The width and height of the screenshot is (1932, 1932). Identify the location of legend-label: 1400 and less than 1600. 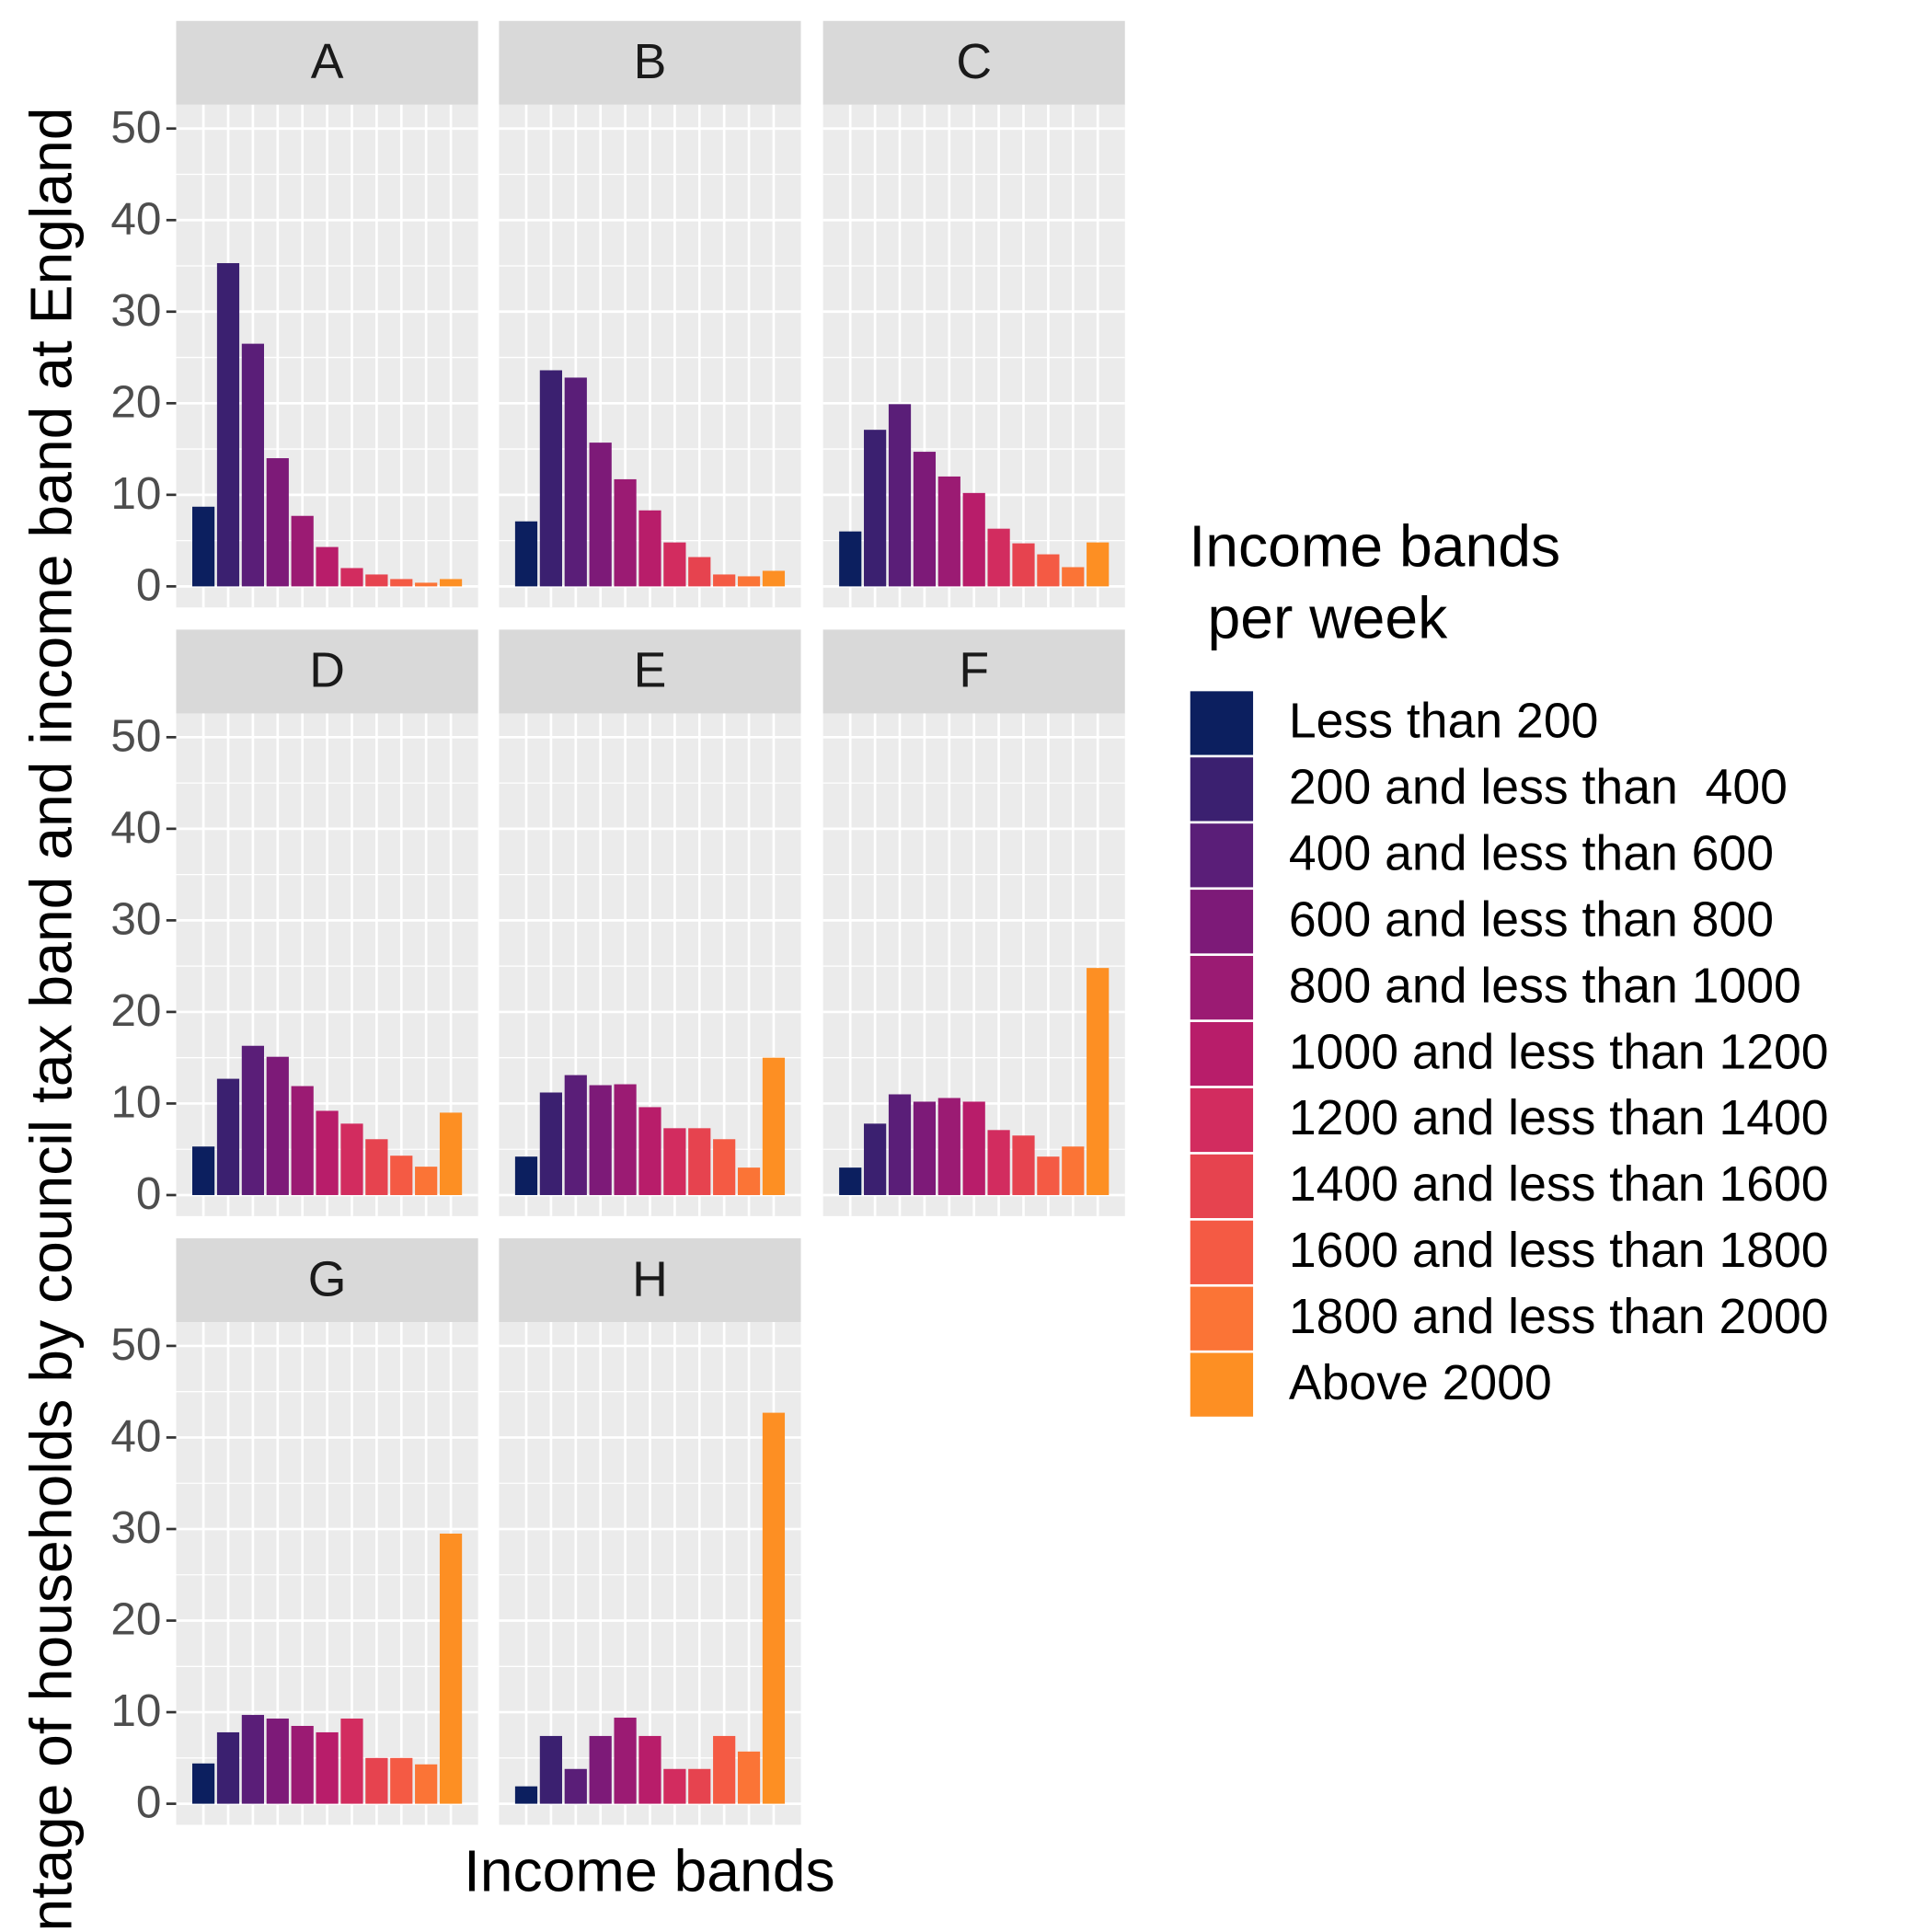
(1559, 1184).